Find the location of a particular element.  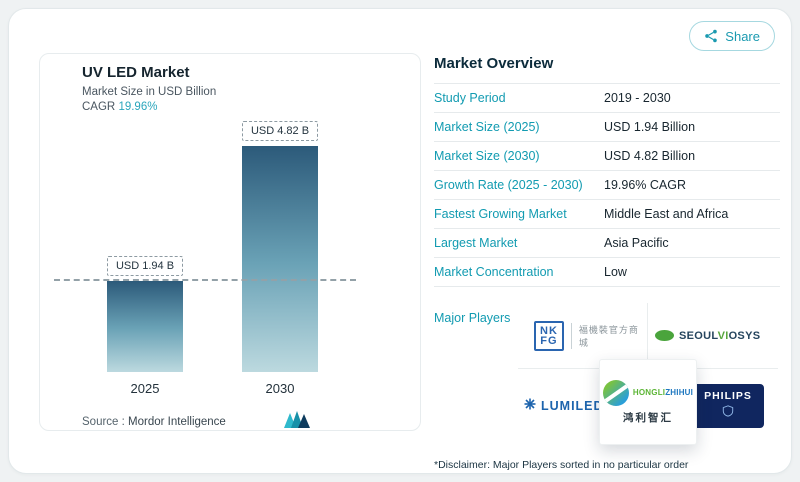

bar-group-2030: USD 4.82 B is located at coordinates (280, 246).